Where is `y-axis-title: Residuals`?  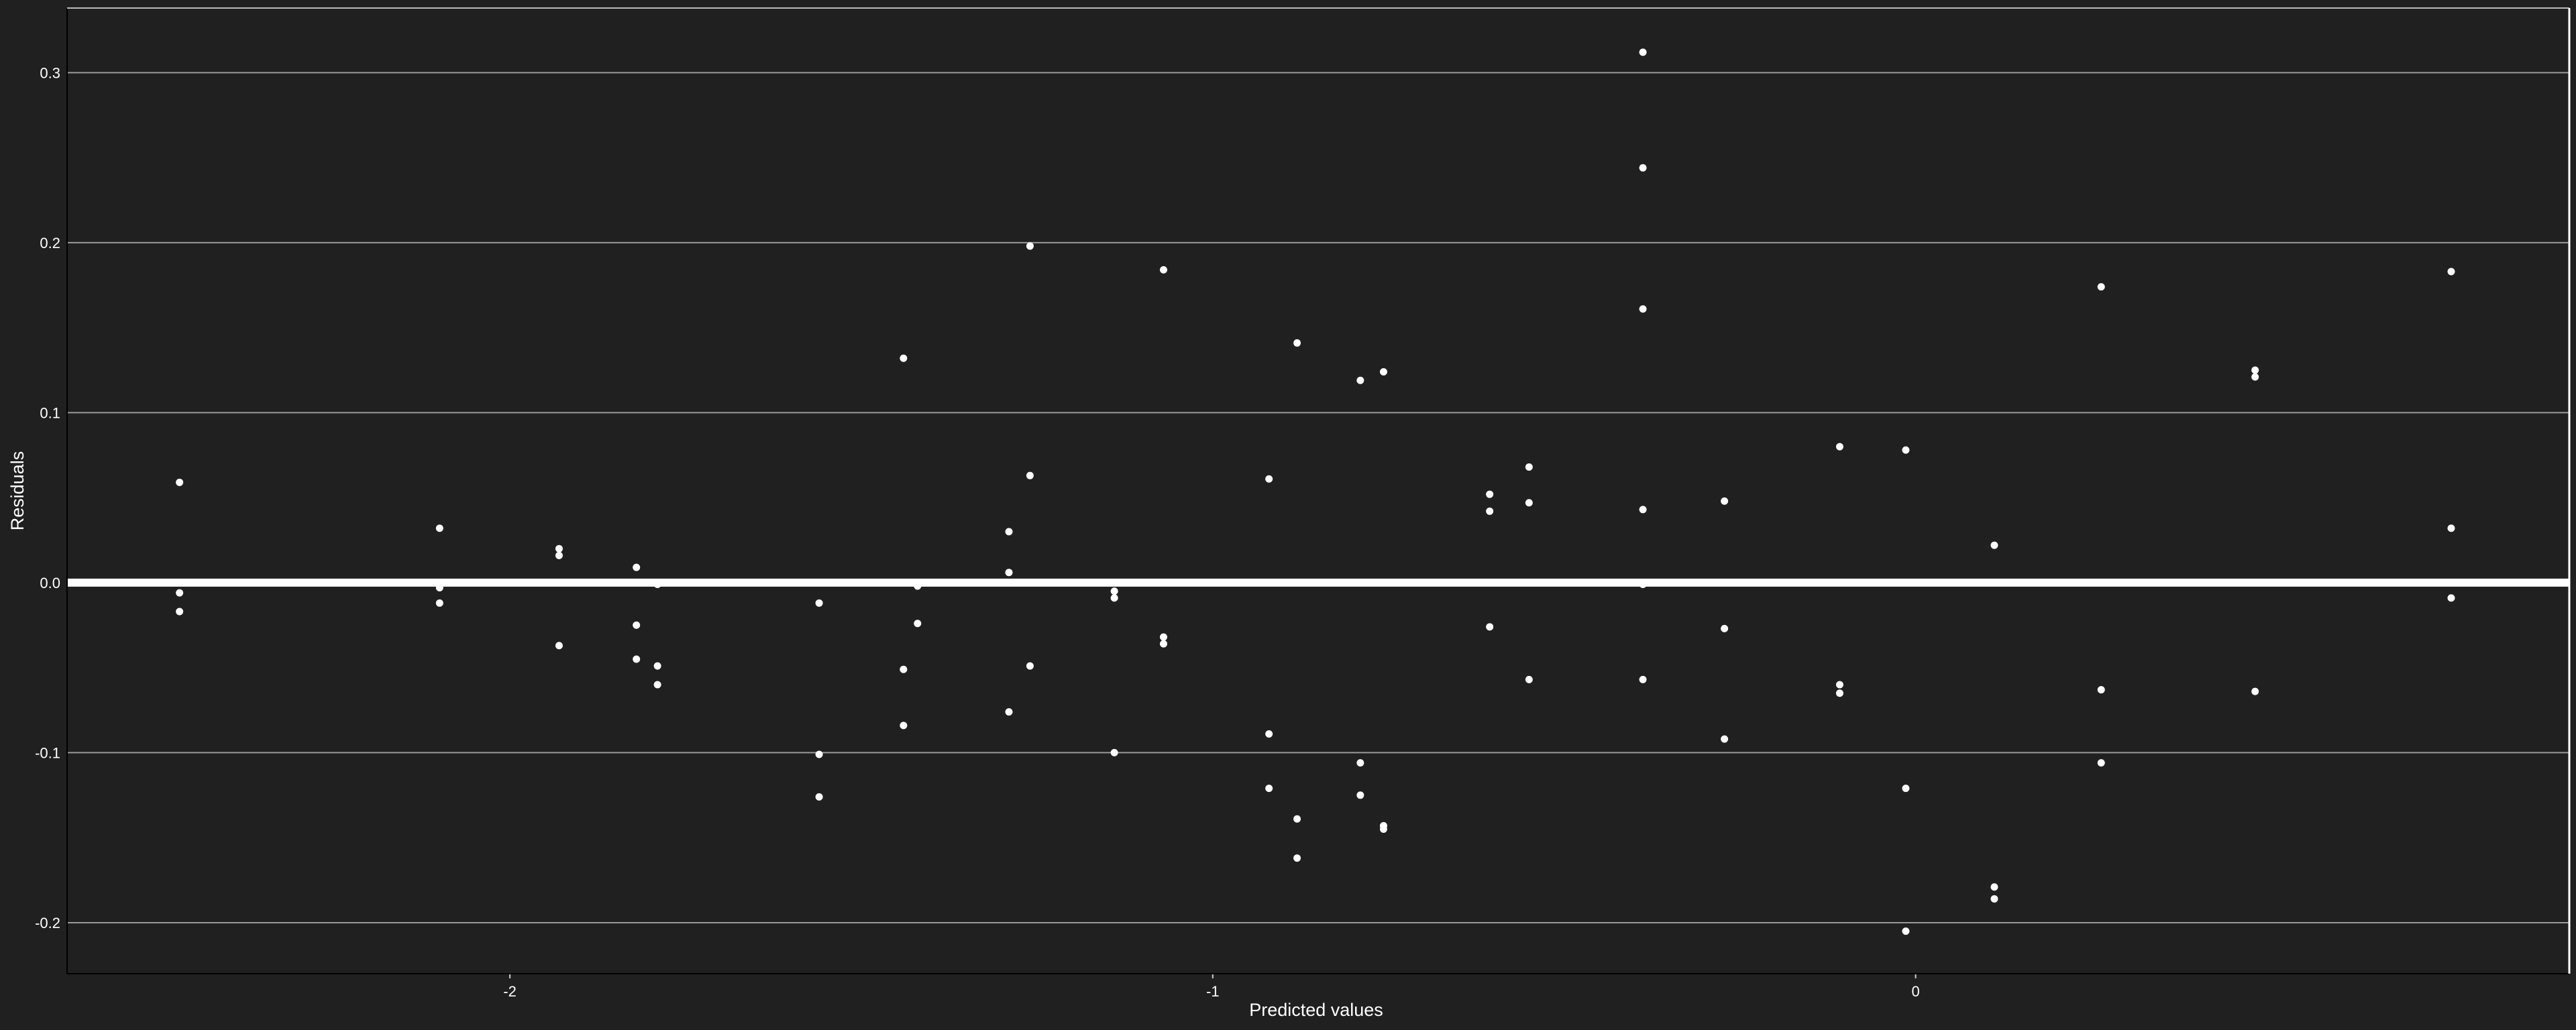
y-axis-title: Residuals is located at coordinates (17, 491).